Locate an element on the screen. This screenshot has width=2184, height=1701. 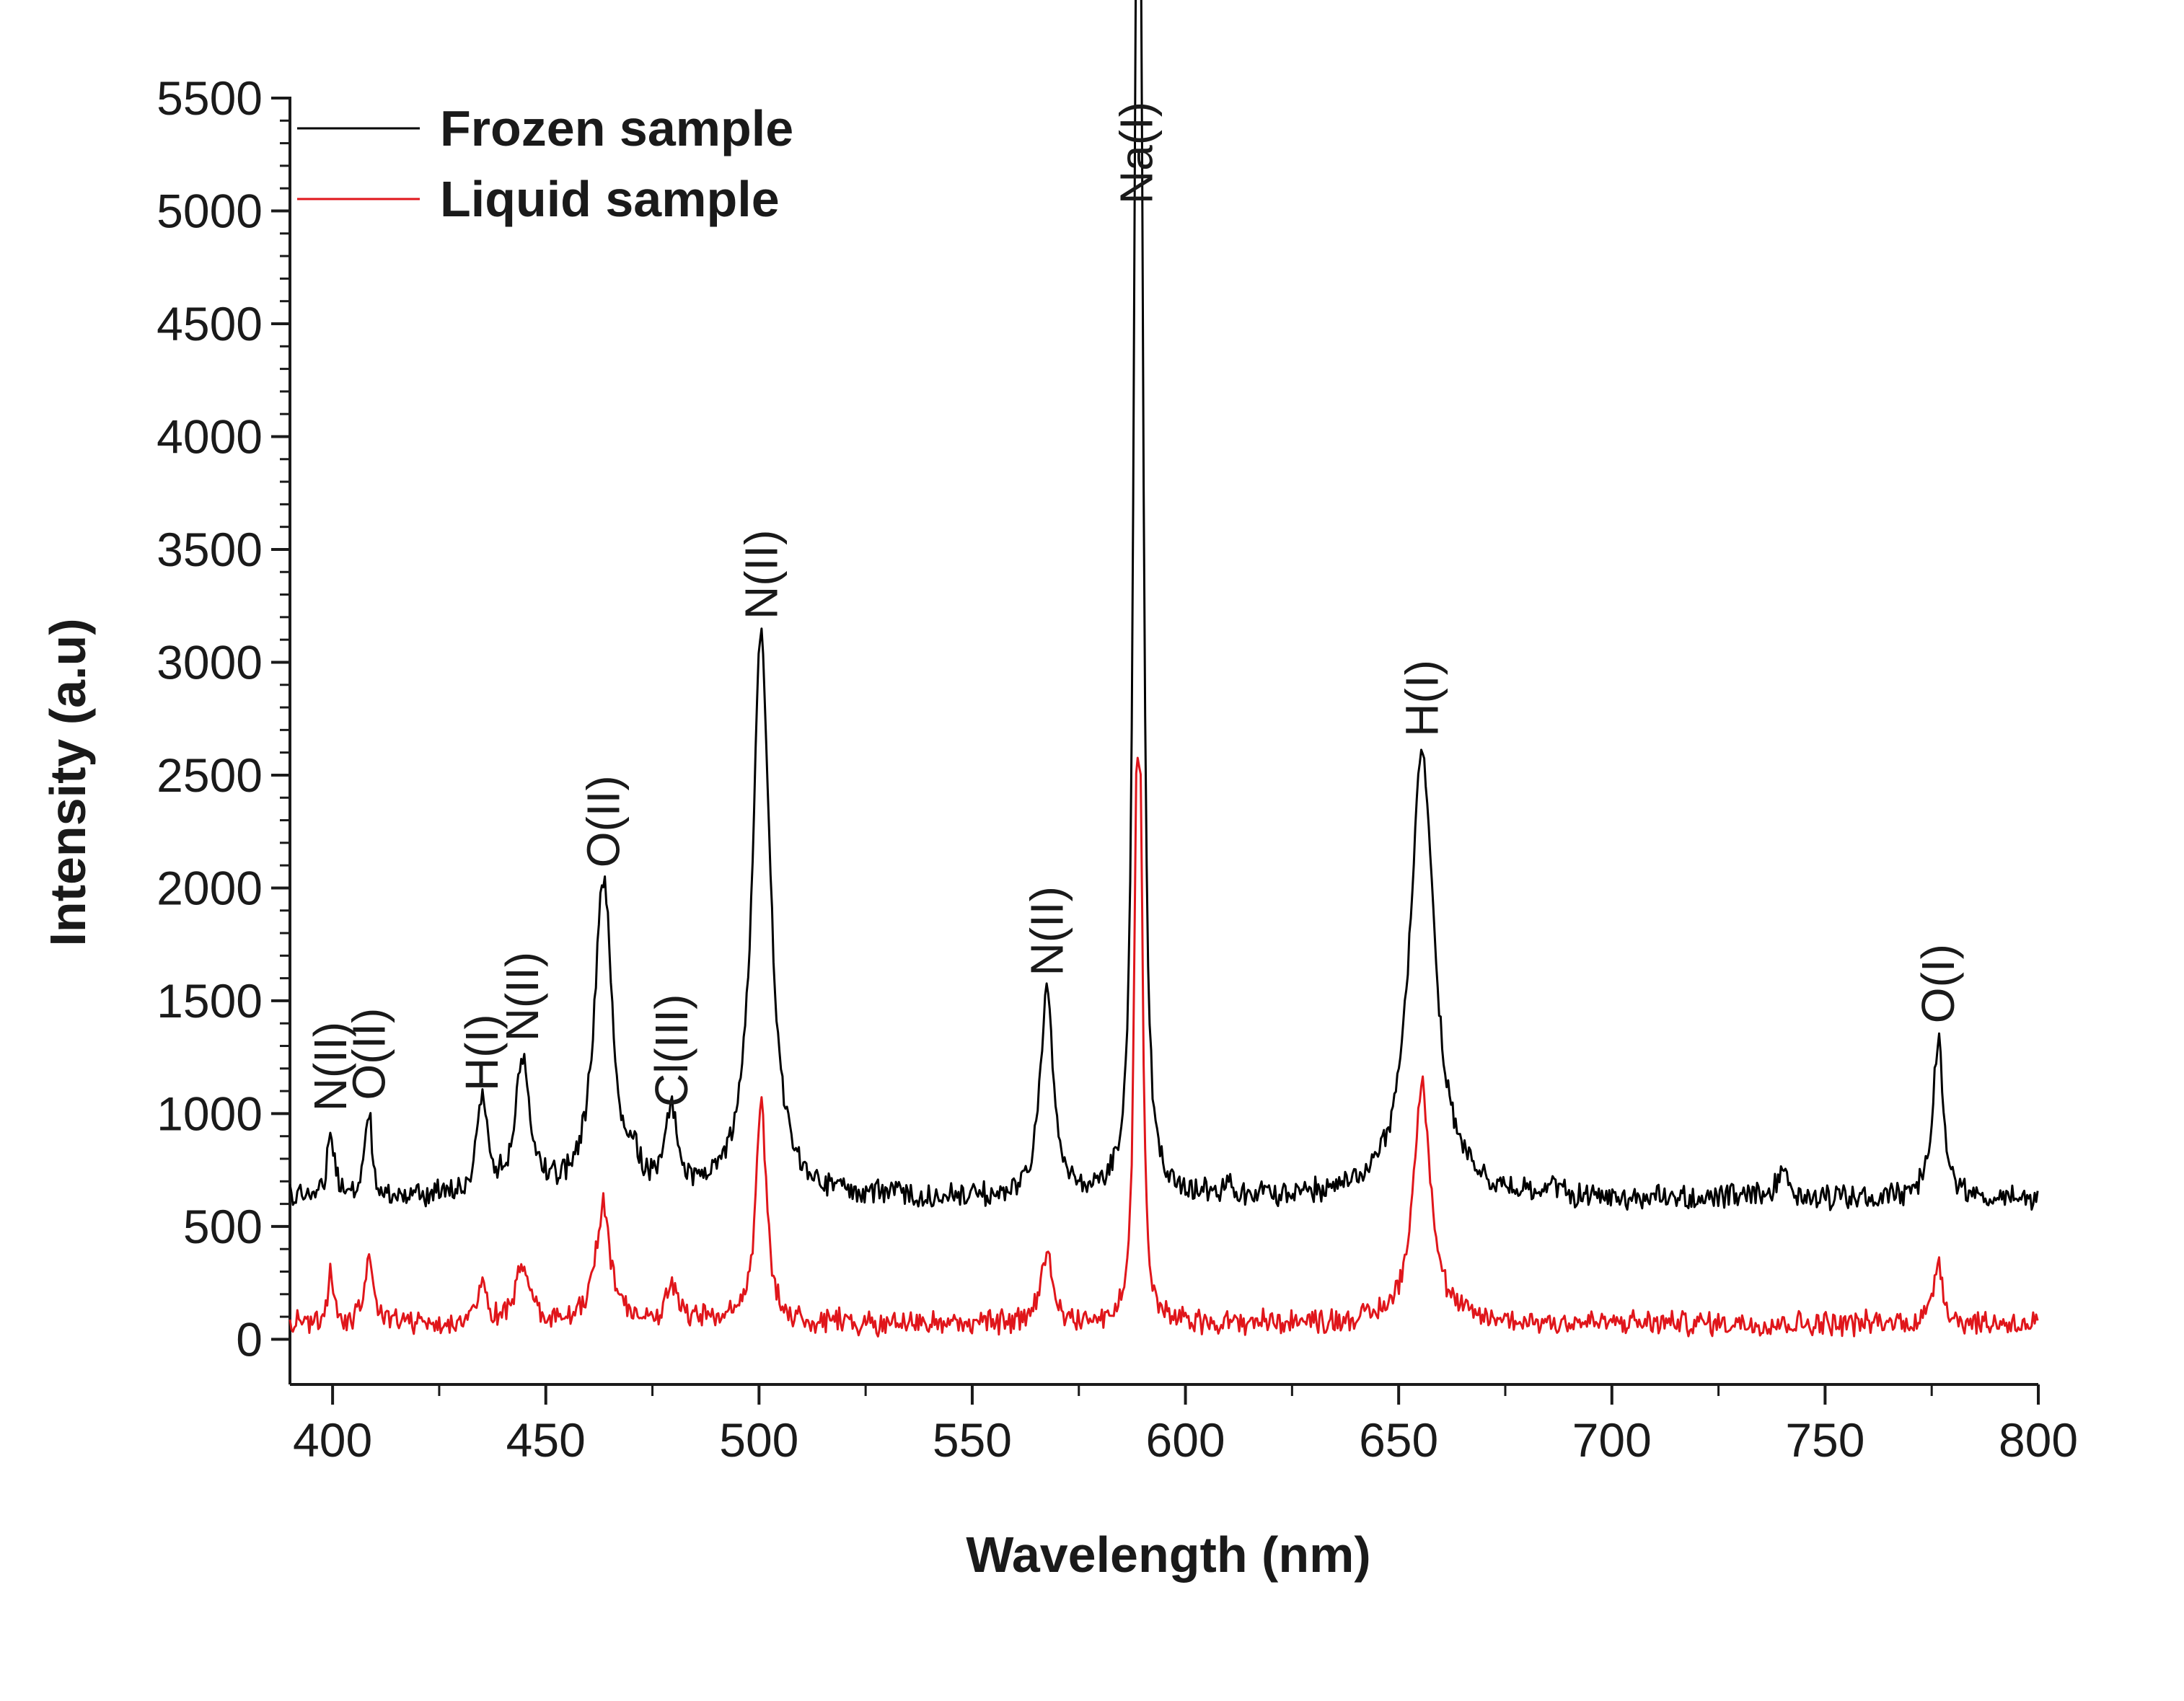
y-tick-label: 5000 is located at coordinates (210, 211).